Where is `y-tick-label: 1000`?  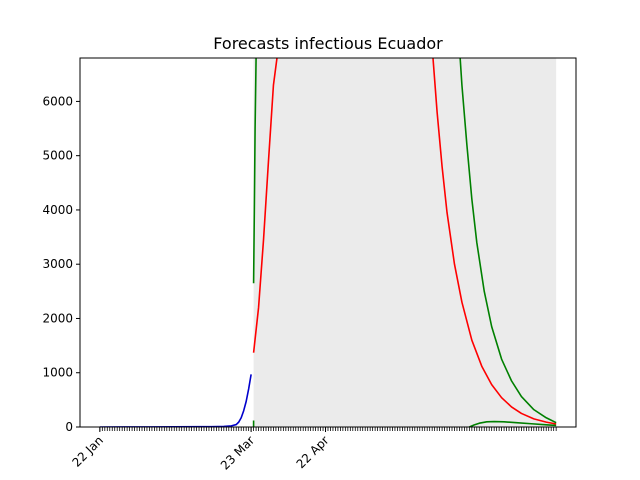
y-tick-label: 1000 is located at coordinates (57, 373).